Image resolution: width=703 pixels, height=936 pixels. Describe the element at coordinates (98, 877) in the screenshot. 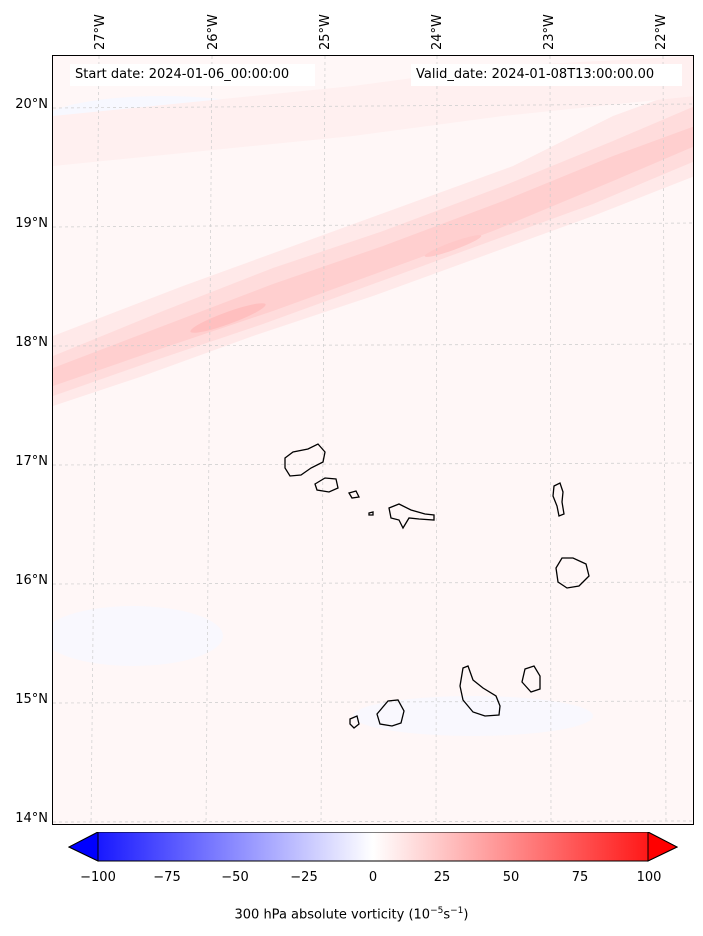

I see `colorbar-tick: −100` at that location.